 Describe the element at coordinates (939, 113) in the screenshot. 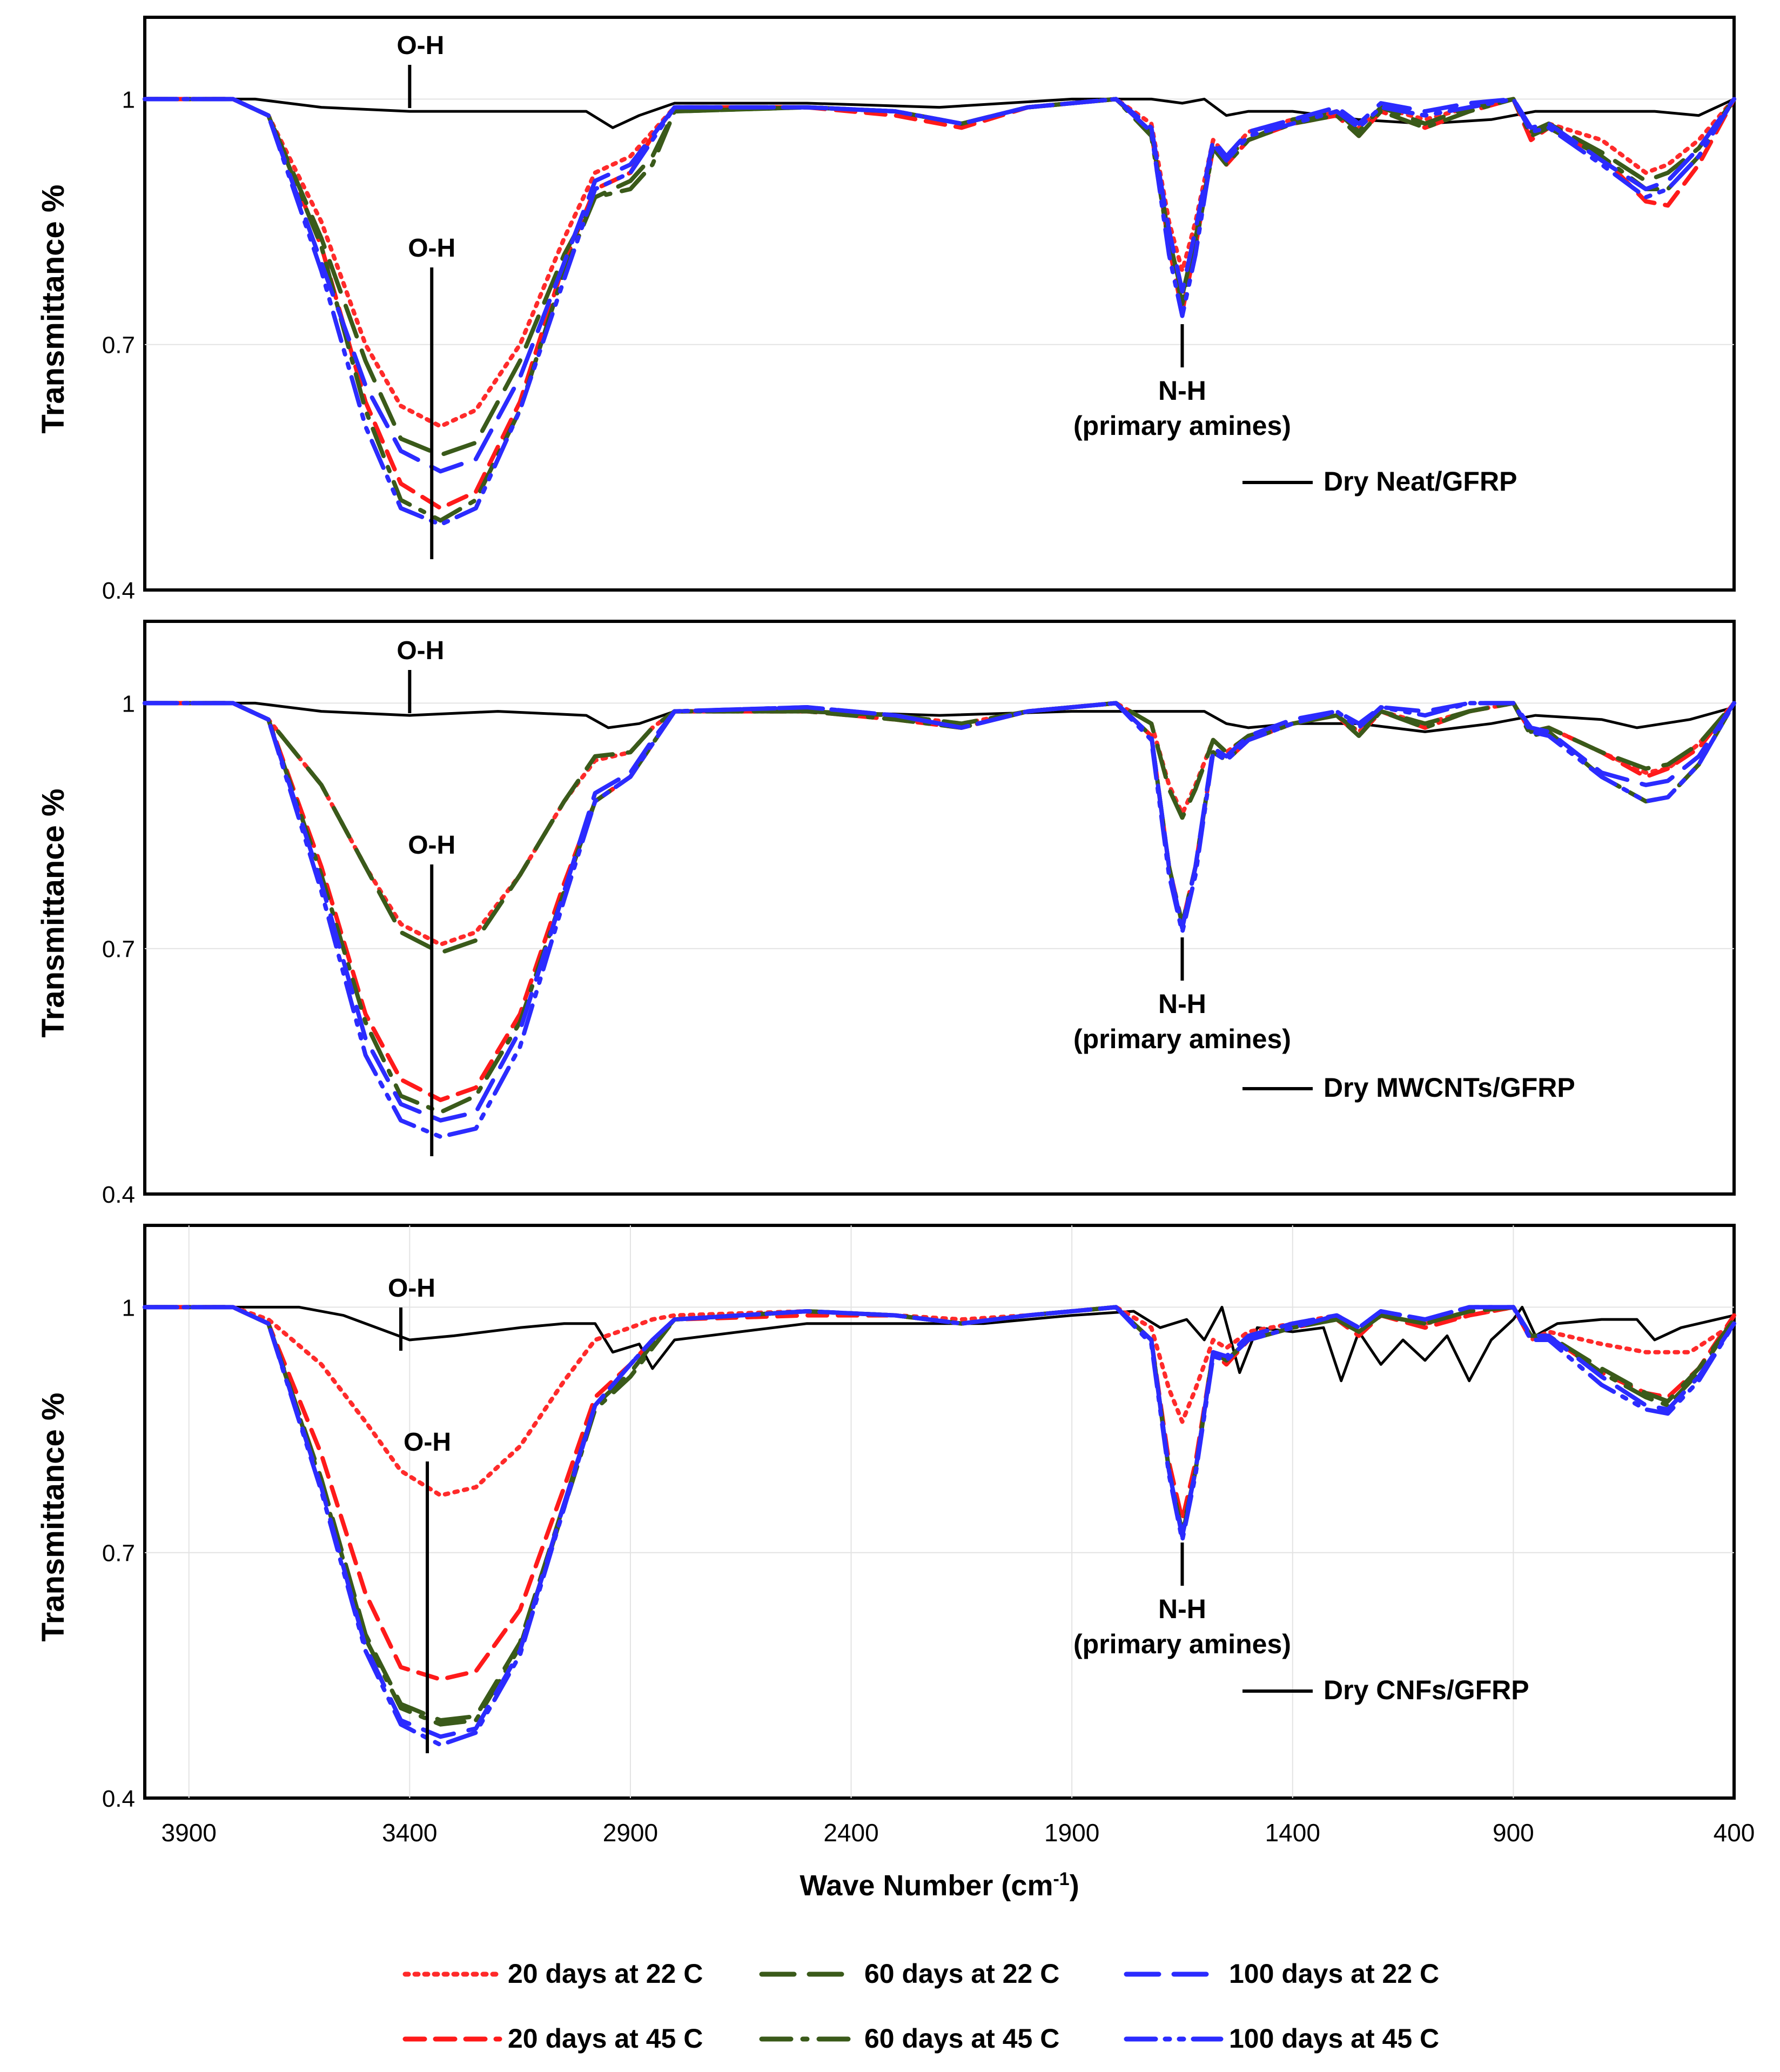

I see `series-dry-neat-gfrp` at that location.